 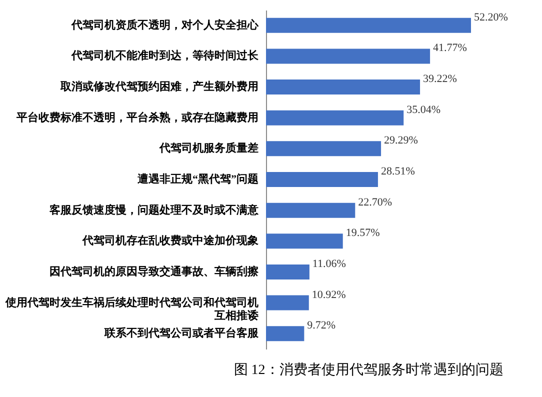 What do you see at coordinates (165, 55) in the screenshot?
I see `y-tick-label: 代驾司机不能准时到达，等待时间过长` at bounding box center [165, 55].